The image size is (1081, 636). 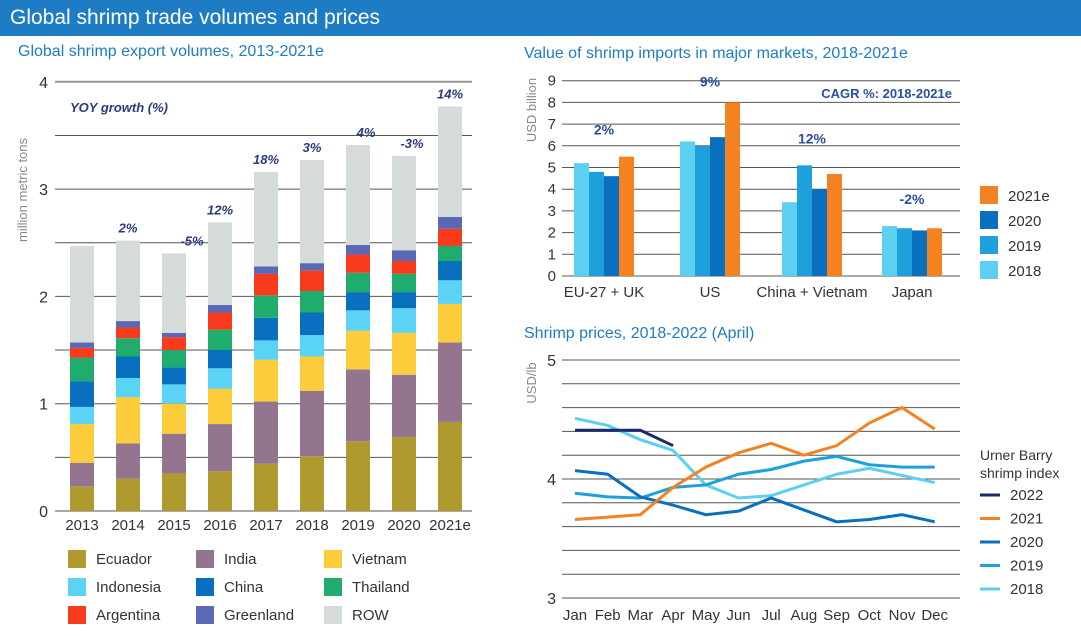 What do you see at coordinates (552, 124) in the screenshot?
I see `y-tick-label: 7` at bounding box center [552, 124].